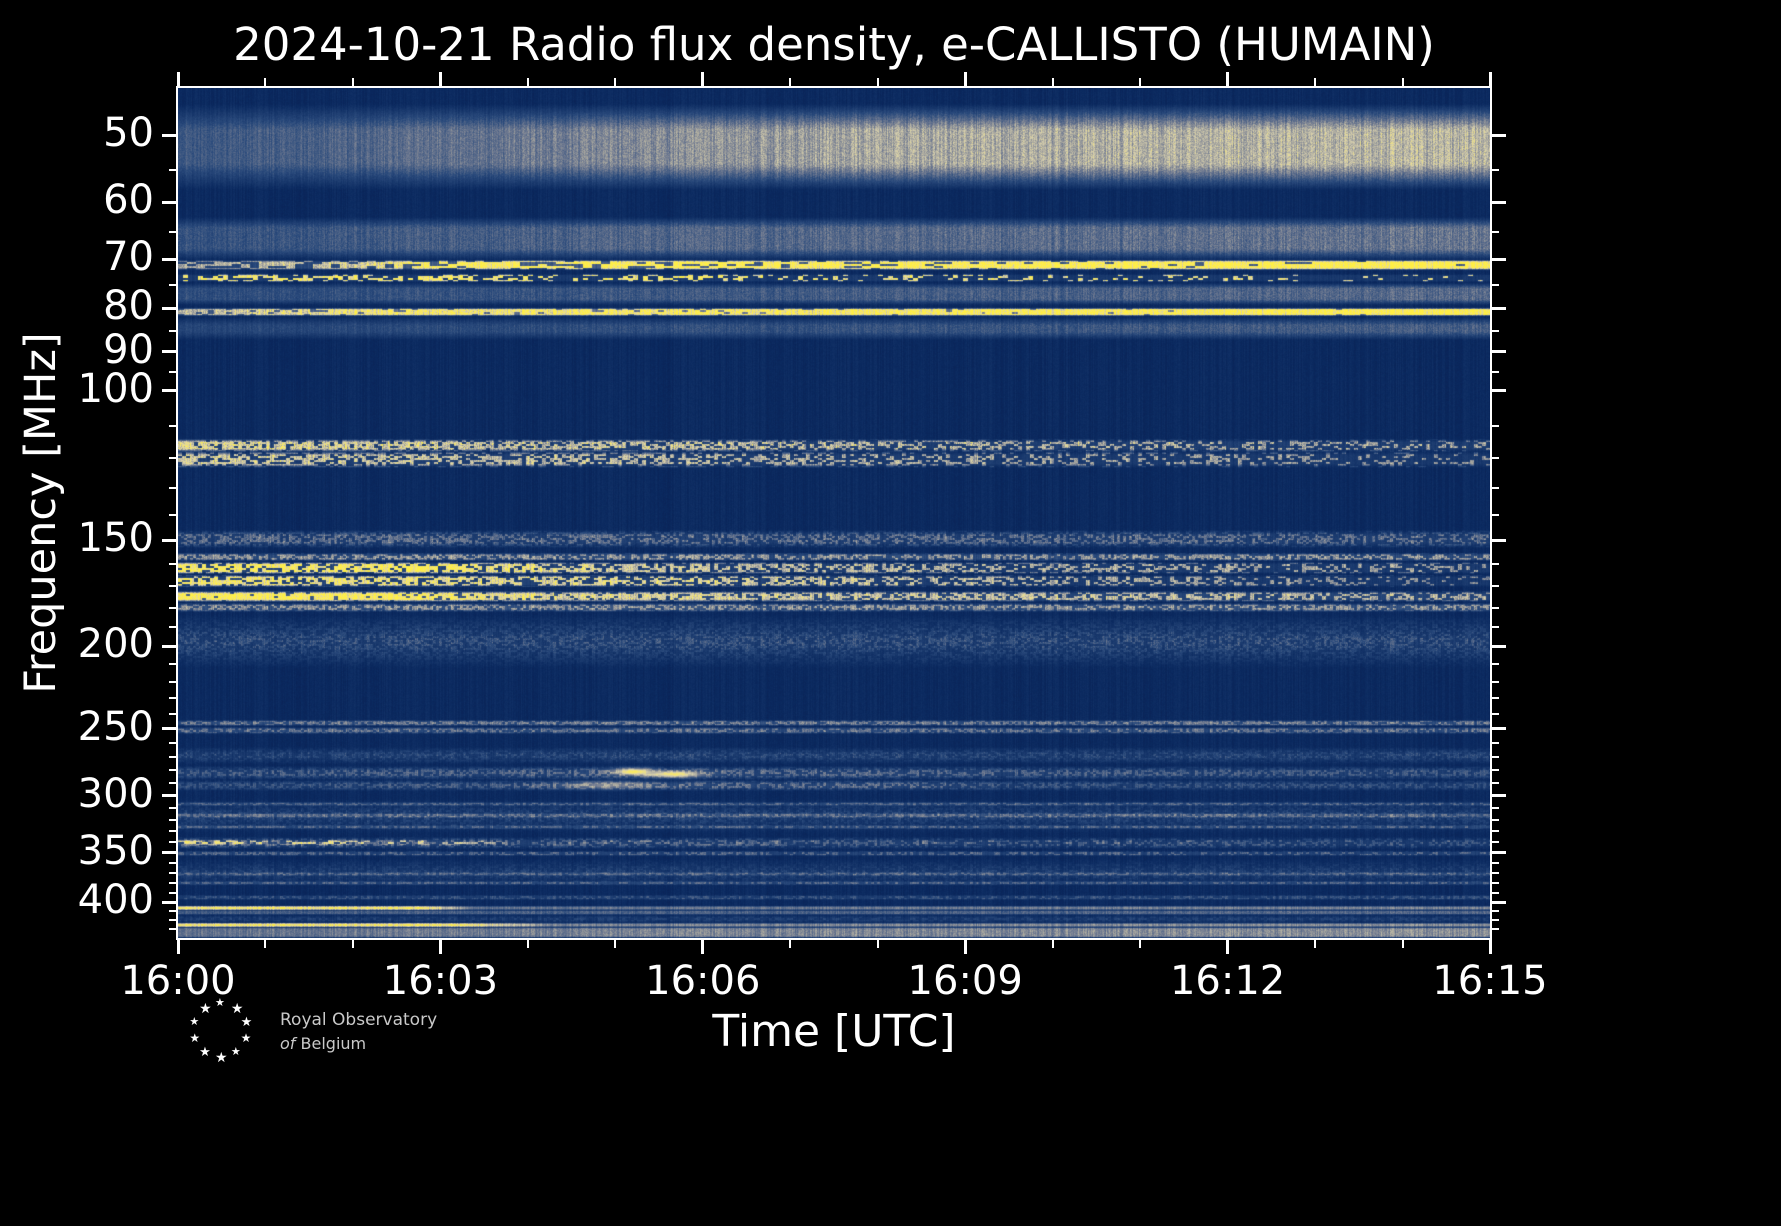 This screenshot has width=1781, height=1226. I want to click on y-tick-label: 150, so click(115, 538).